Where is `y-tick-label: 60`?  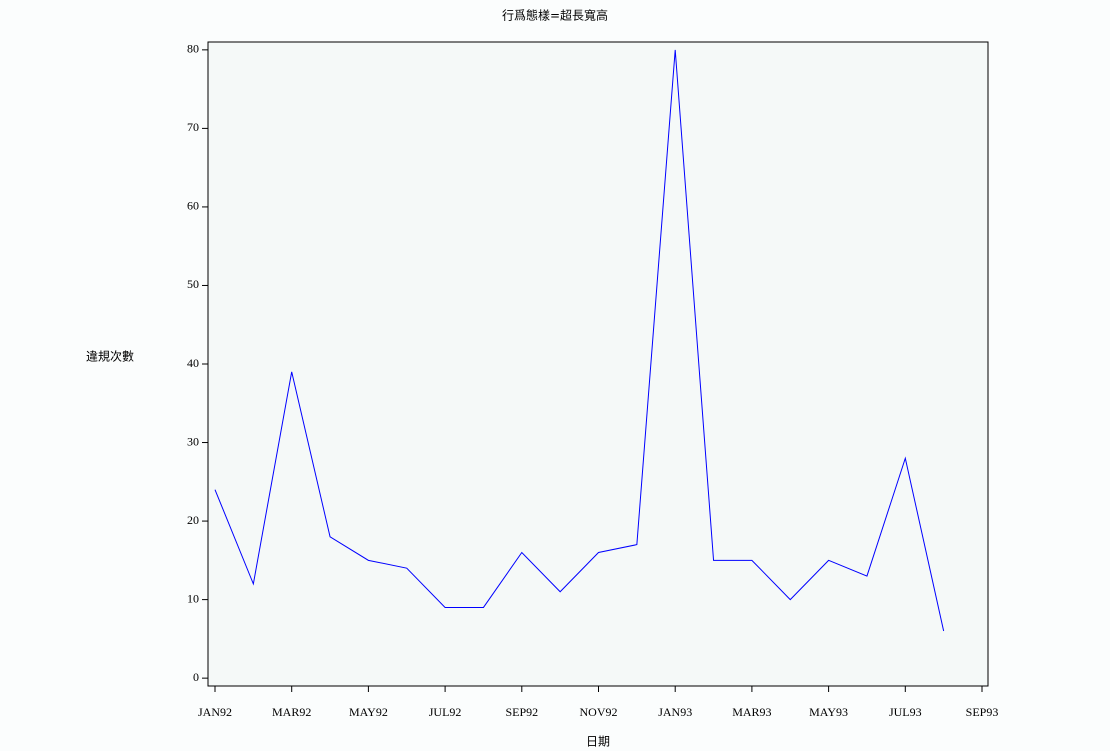 y-tick-label: 60 is located at coordinates (193, 206).